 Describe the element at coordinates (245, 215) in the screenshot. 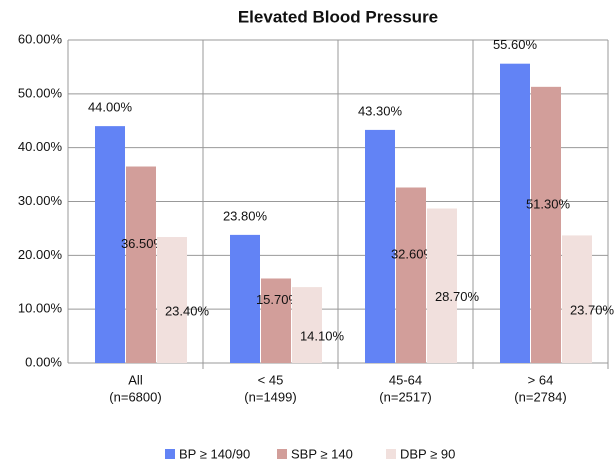

I see `data-label: 23.80%` at that location.